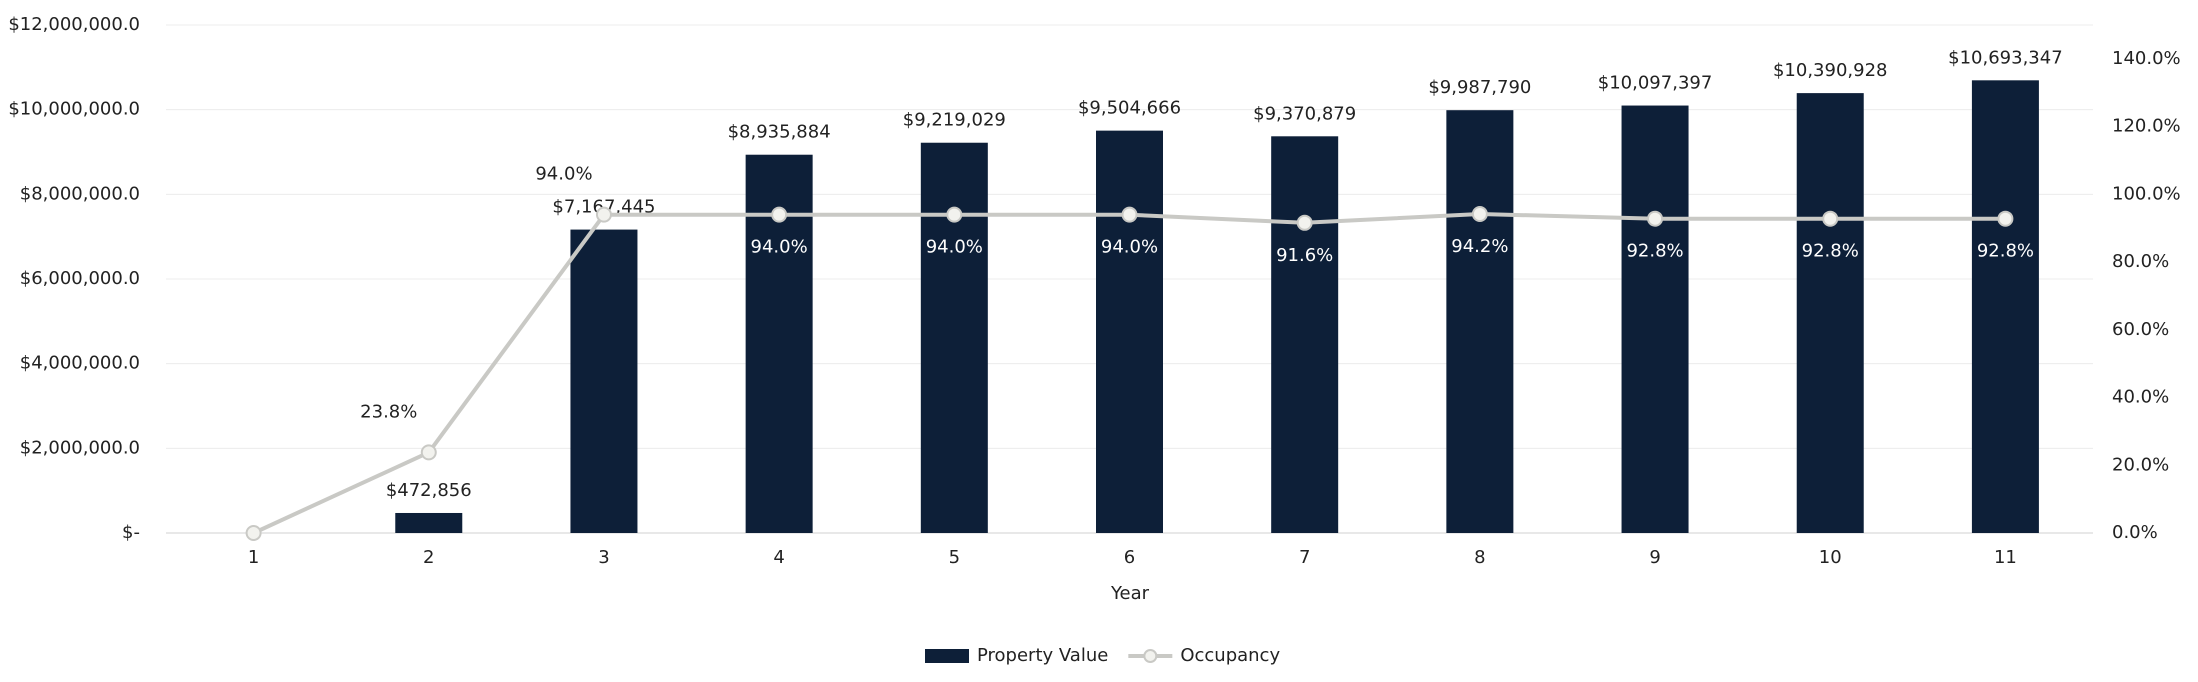 The width and height of the screenshot is (2198, 682). I want to click on bar-value-label: $10,097,397, so click(1655, 83).